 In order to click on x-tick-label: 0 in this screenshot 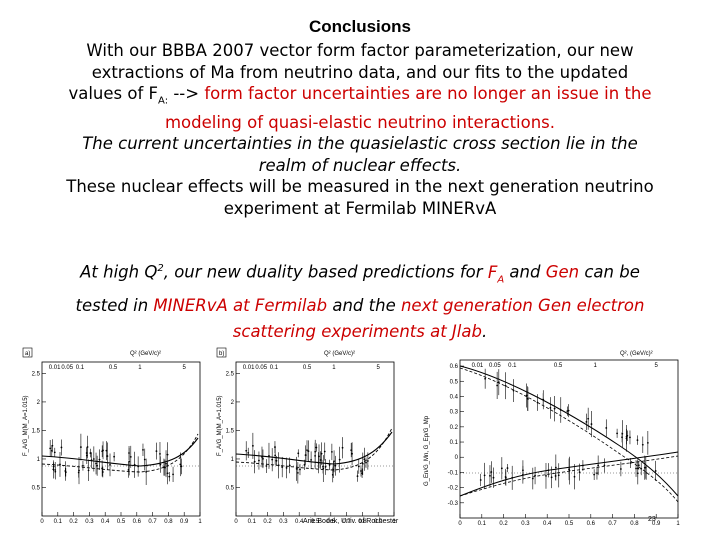, I will do `click(460, 524)`.